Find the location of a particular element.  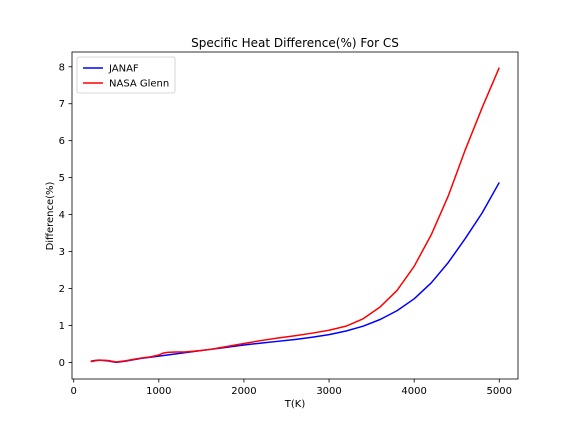

y-axis-label: Difference(%) is located at coordinates (50, 215).